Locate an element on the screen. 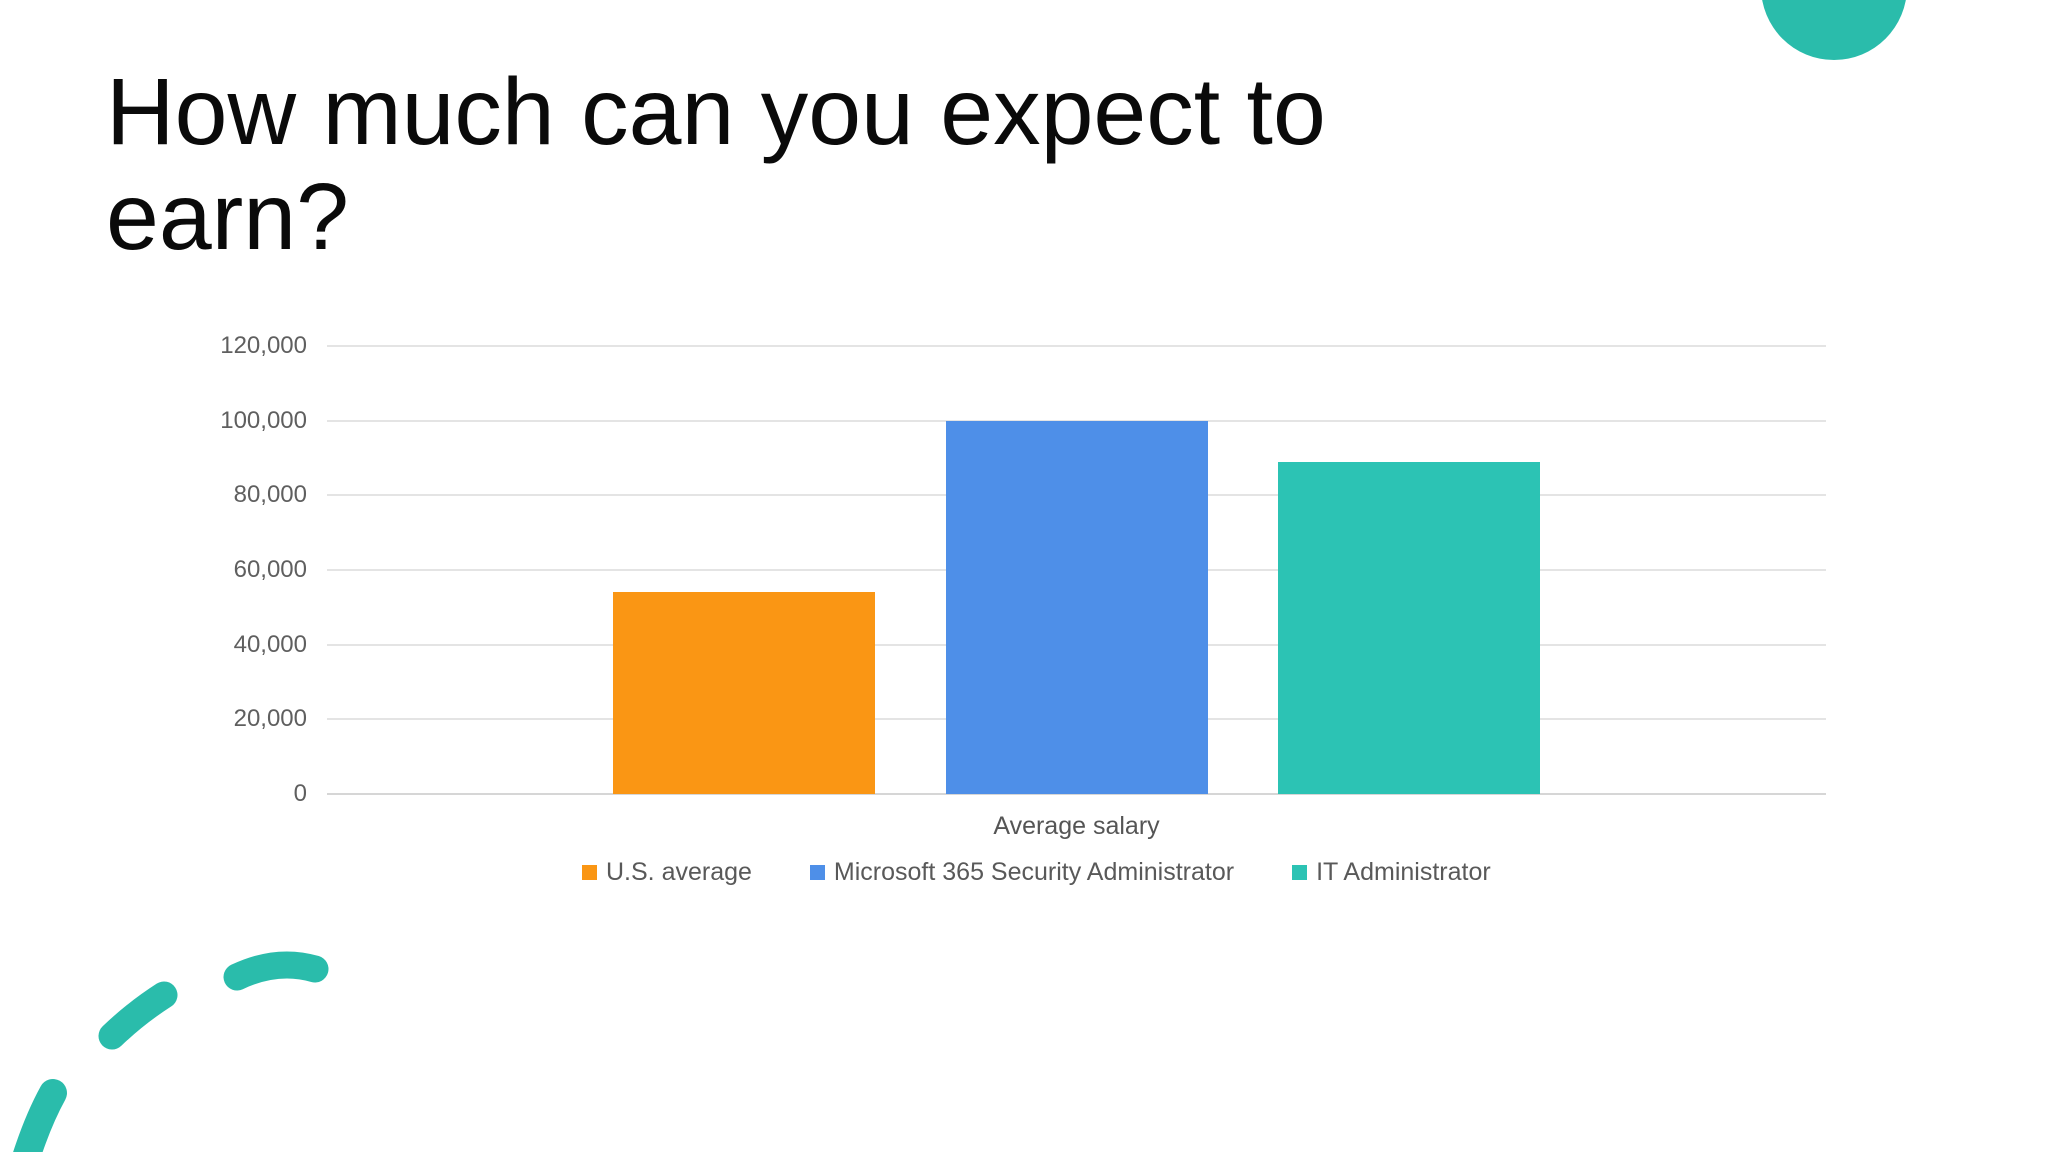 The height and width of the screenshot is (1152, 2048). legend-item: IT Administrator is located at coordinates (1391, 872).